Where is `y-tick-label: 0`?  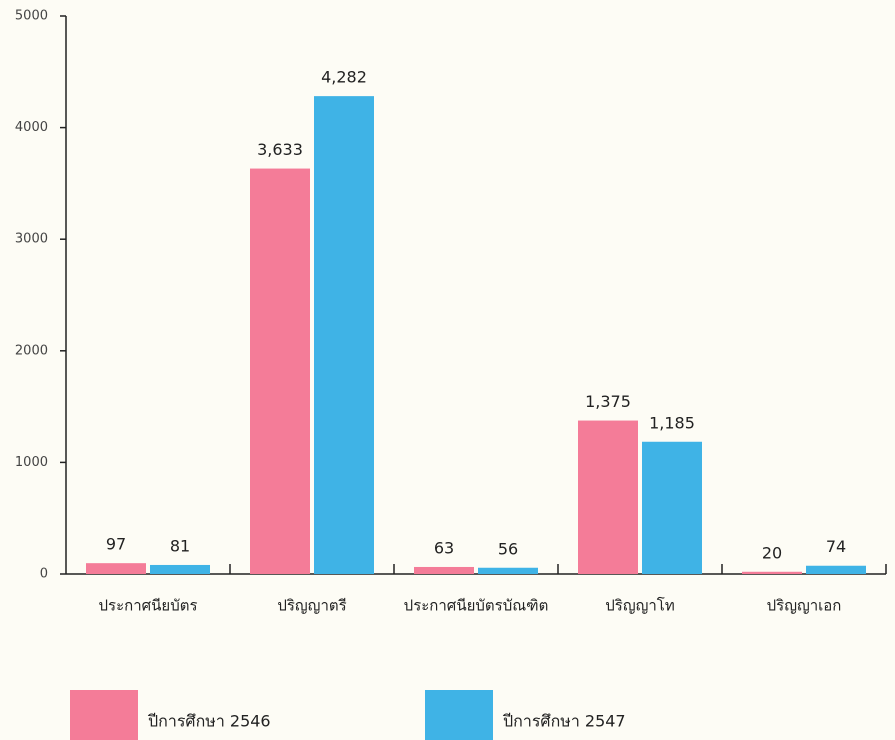
y-tick-label: 0 is located at coordinates (44, 574).